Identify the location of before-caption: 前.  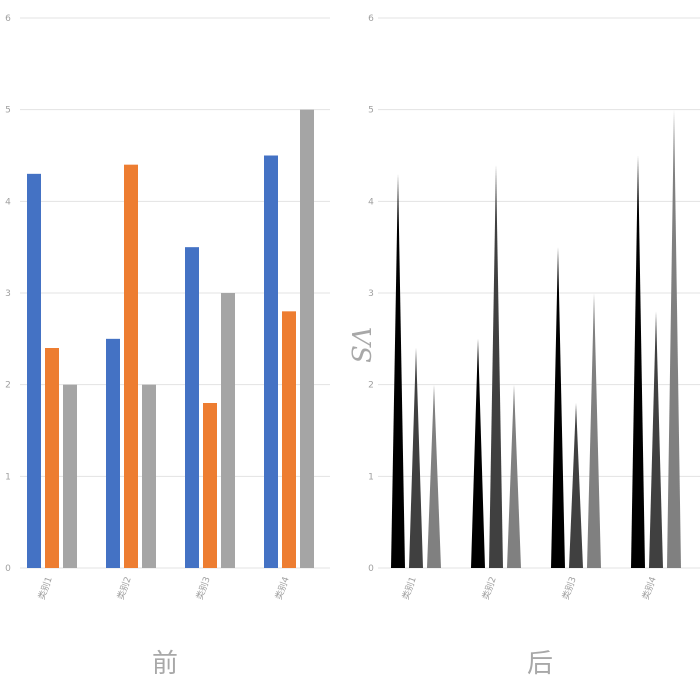
(165, 664).